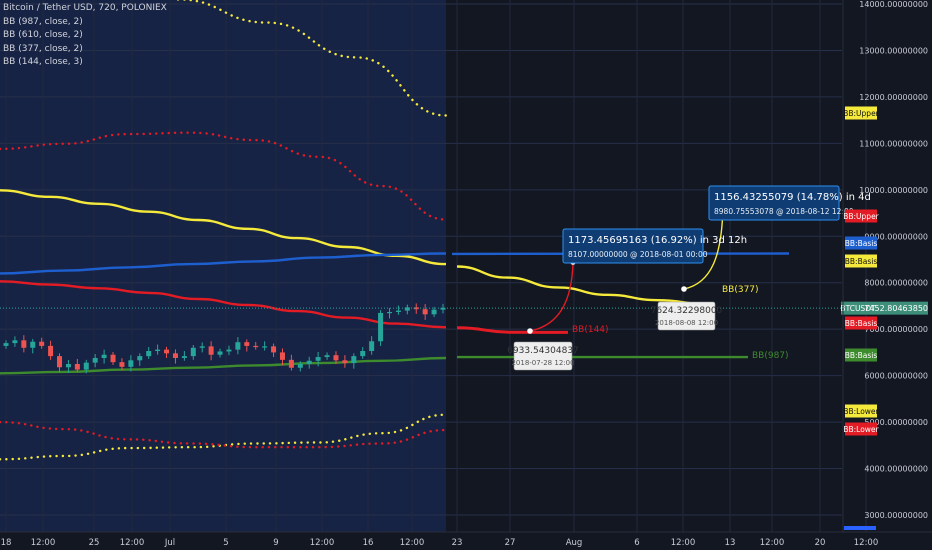 The height and width of the screenshot is (550, 932). What do you see at coordinates (860, 528) in the screenshot?
I see `scroll-indicator` at bounding box center [860, 528].